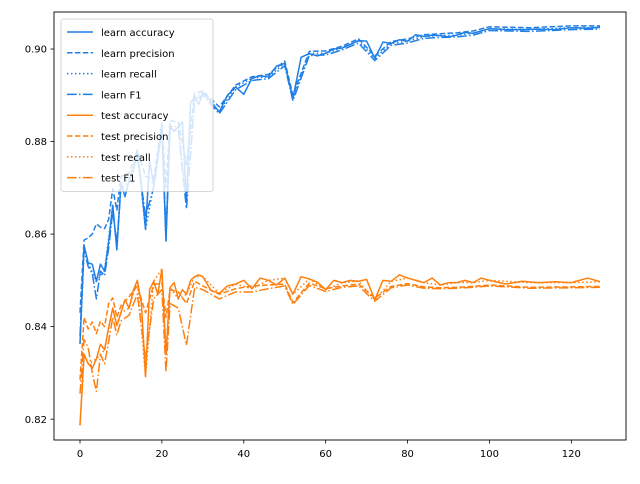 This screenshot has height=484, width=640. What do you see at coordinates (126, 158) in the screenshot?
I see `legend-label-test-recall: test recall` at bounding box center [126, 158].